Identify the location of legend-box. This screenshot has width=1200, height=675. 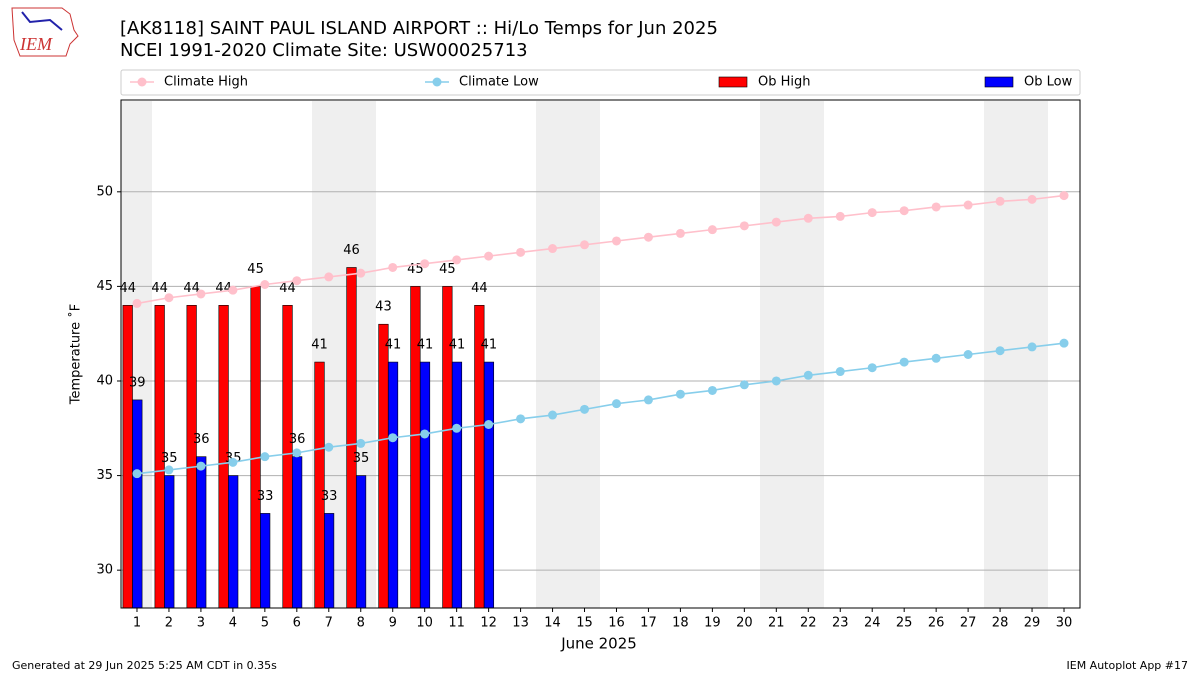
(600, 82).